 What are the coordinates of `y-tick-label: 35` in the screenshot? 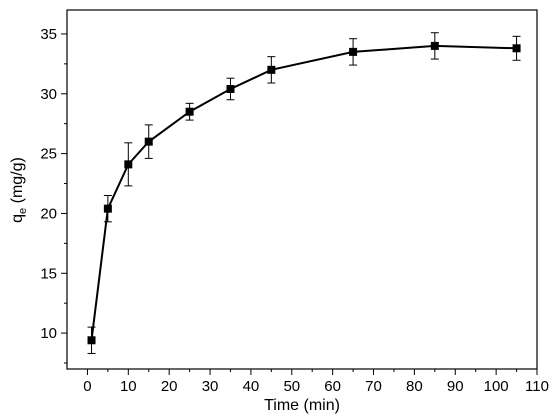 It's located at (48, 34).